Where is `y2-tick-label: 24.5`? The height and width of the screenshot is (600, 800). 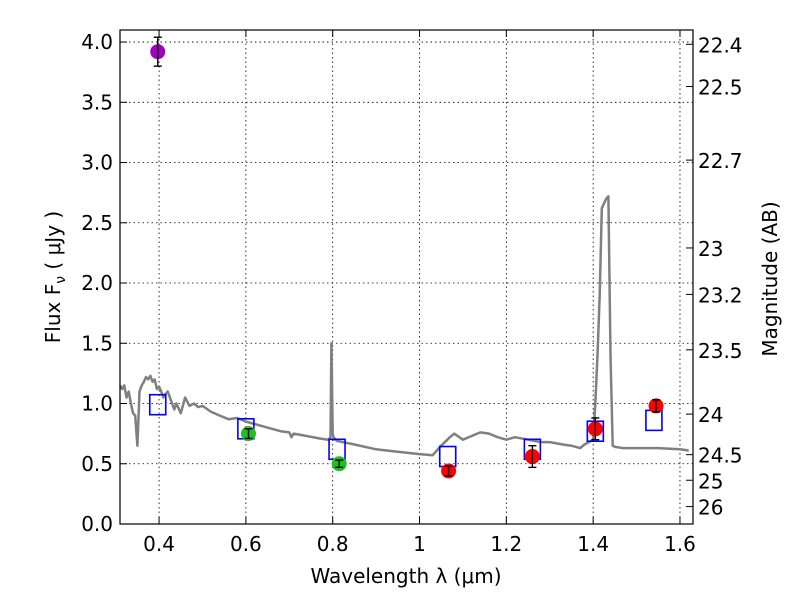
y2-tick-label: 24.5 is located at coordinates (720, 456).